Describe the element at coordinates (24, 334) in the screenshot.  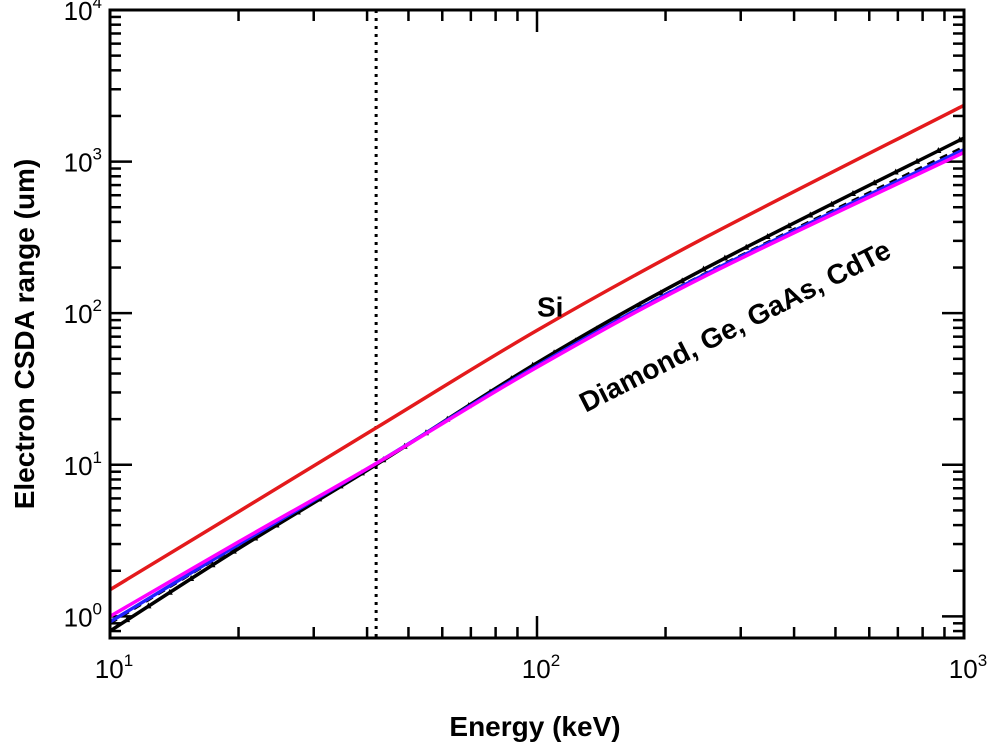
I see `y-axis-title: Electron CSDA range (um)` at that location.